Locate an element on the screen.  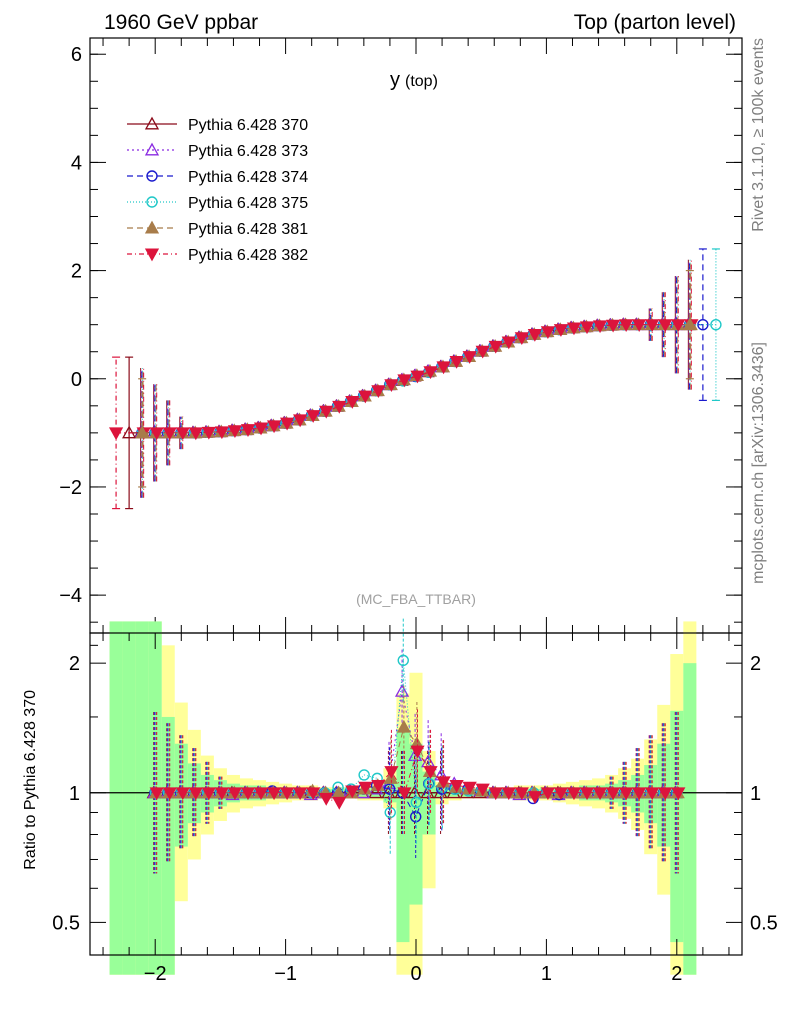
ratio-y-tick-label: 2 is located at coordinates (74, 664).